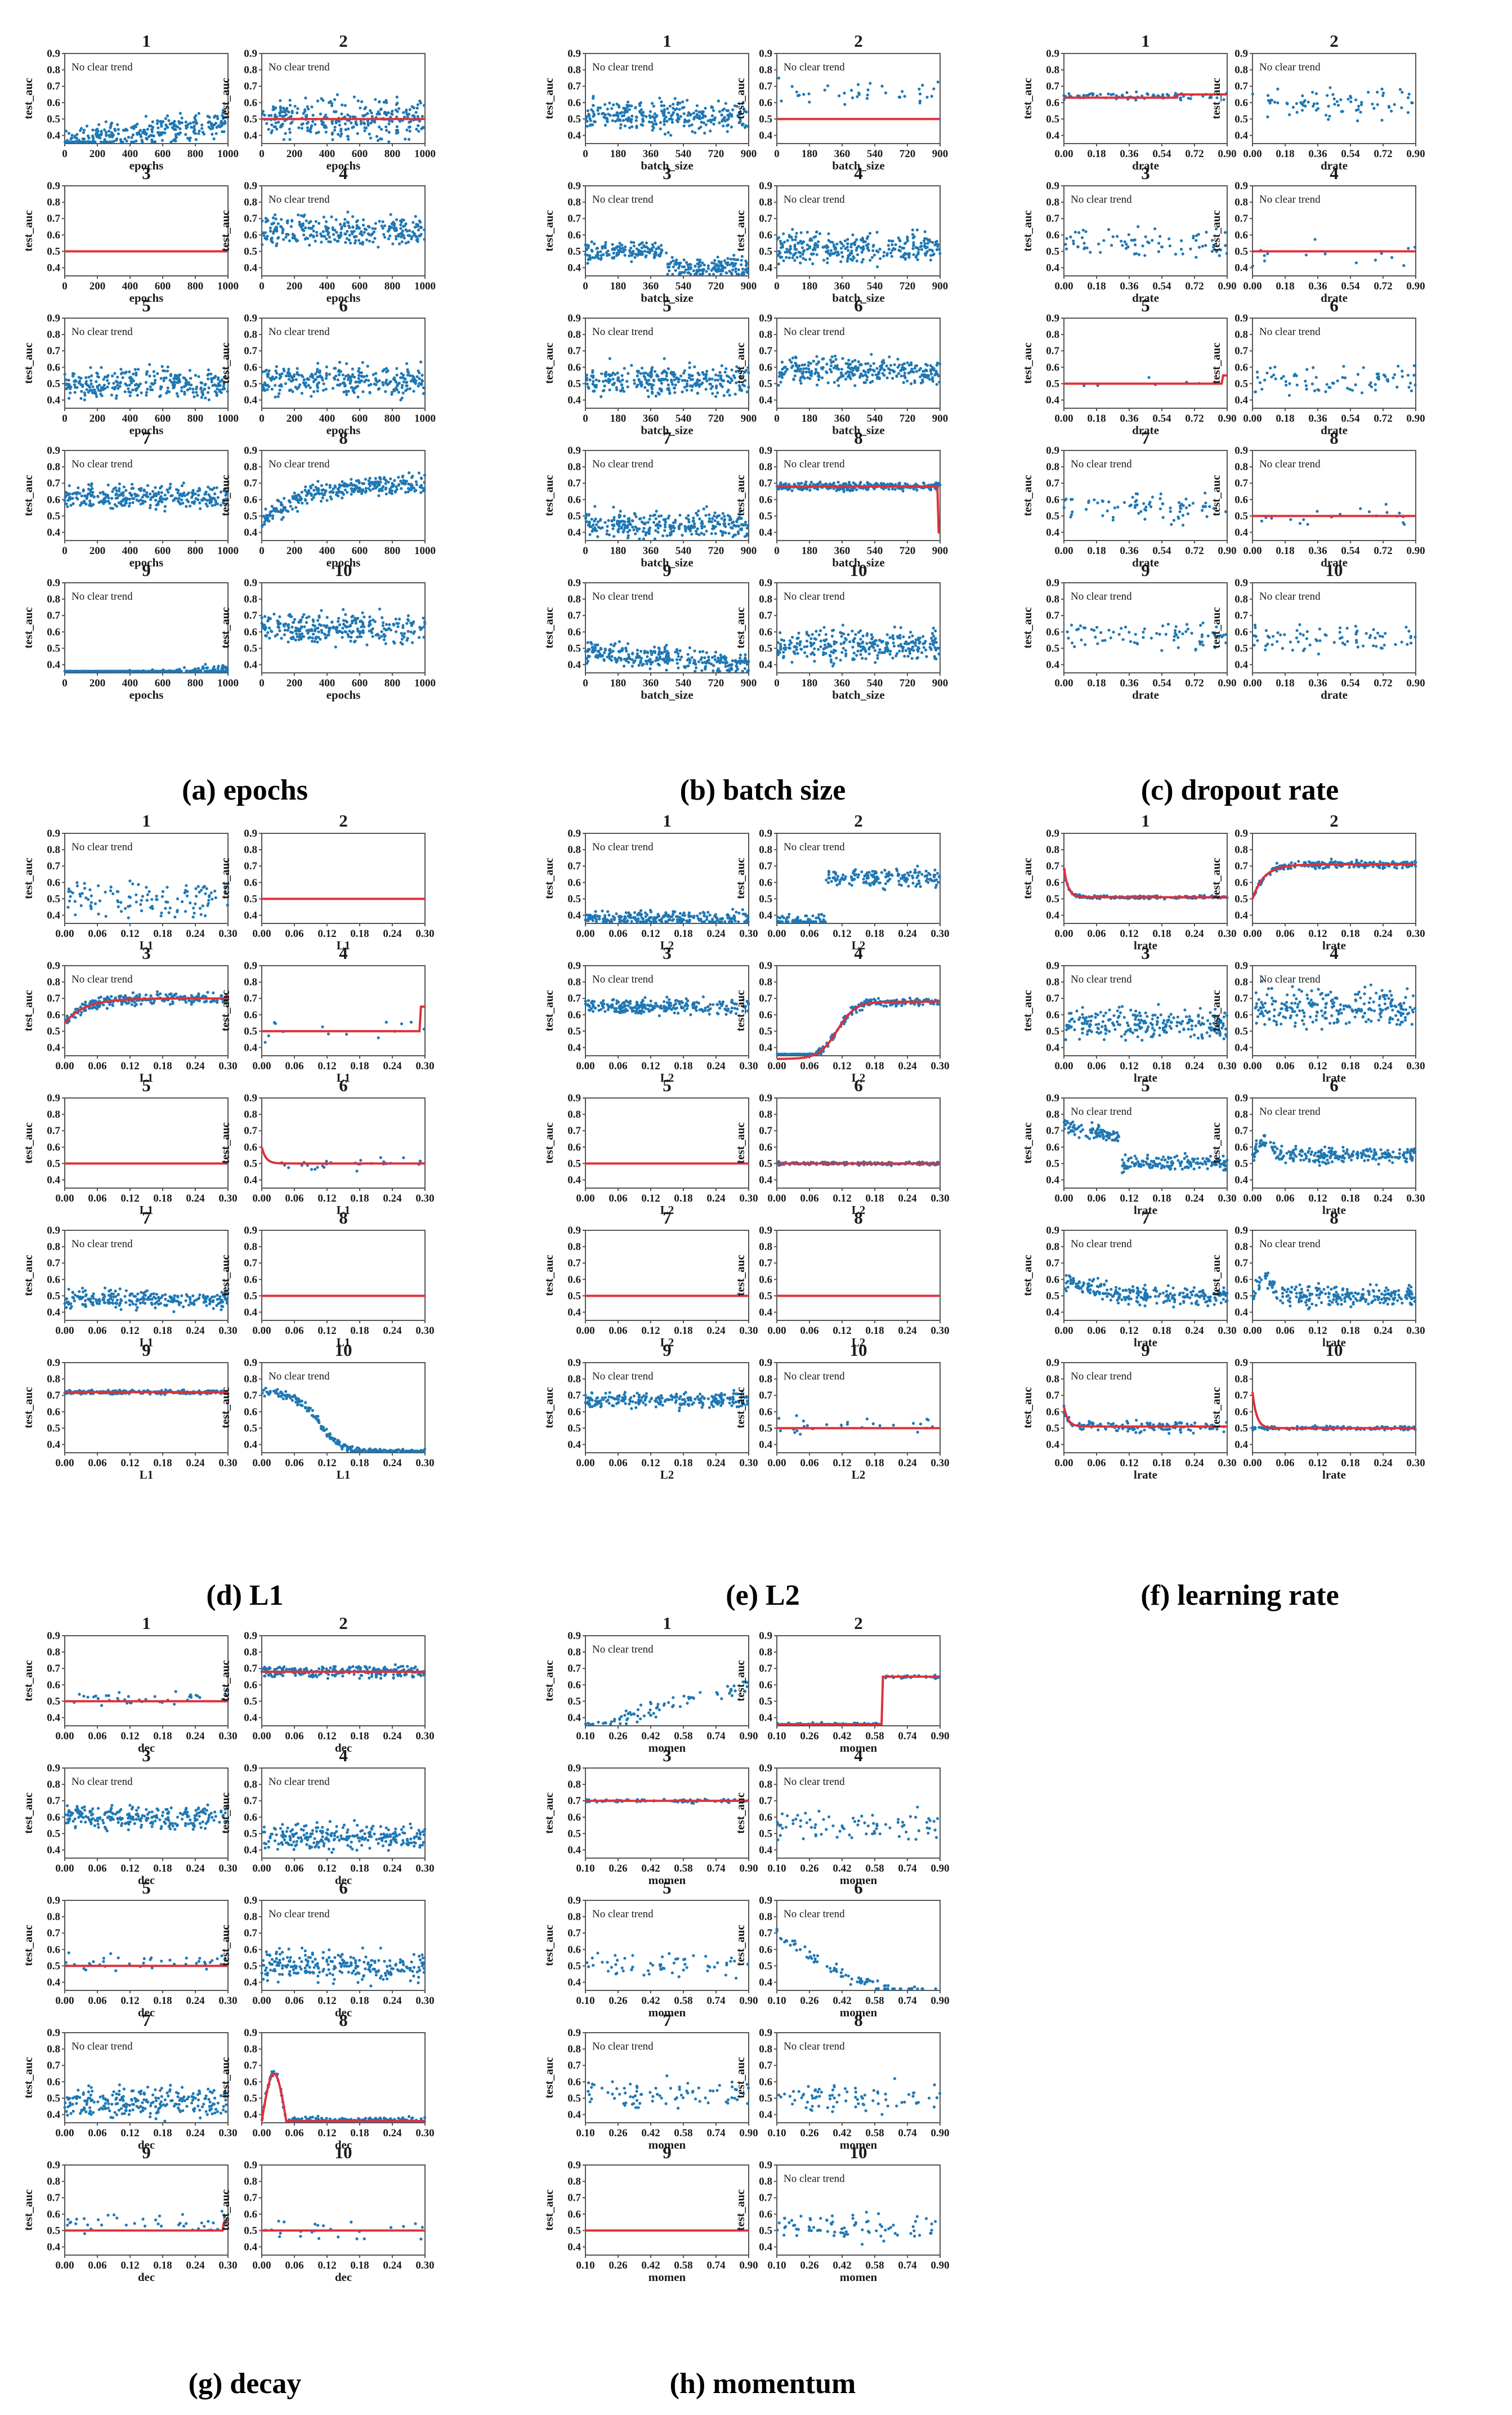  Describe the element at coordinates (618, 154) in the screenshot. I see `x-tick-label: 180` at that location.